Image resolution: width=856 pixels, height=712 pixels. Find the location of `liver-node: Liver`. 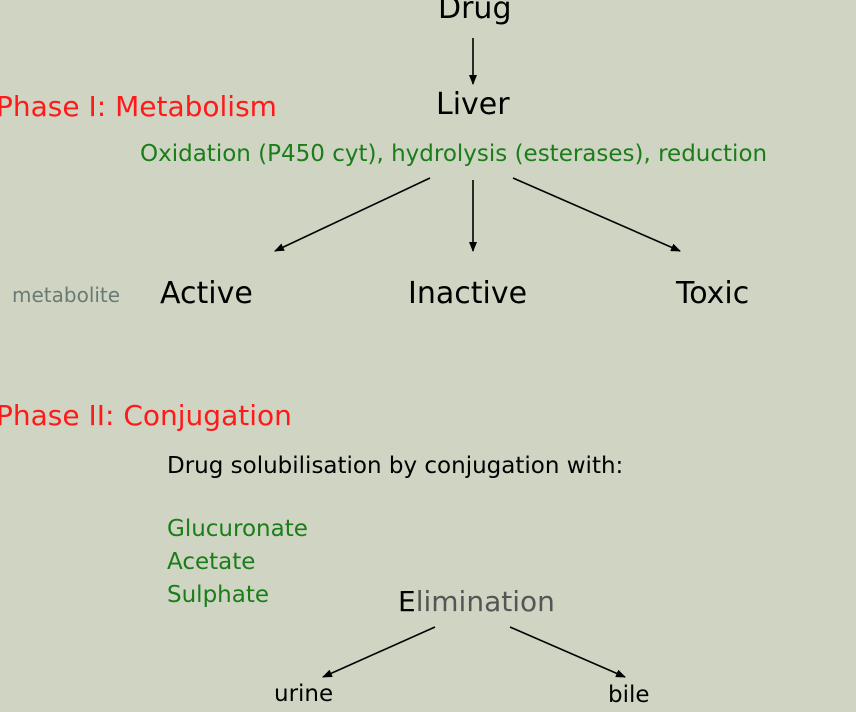

liver-node: Liver is located at coordinates (473, 104).